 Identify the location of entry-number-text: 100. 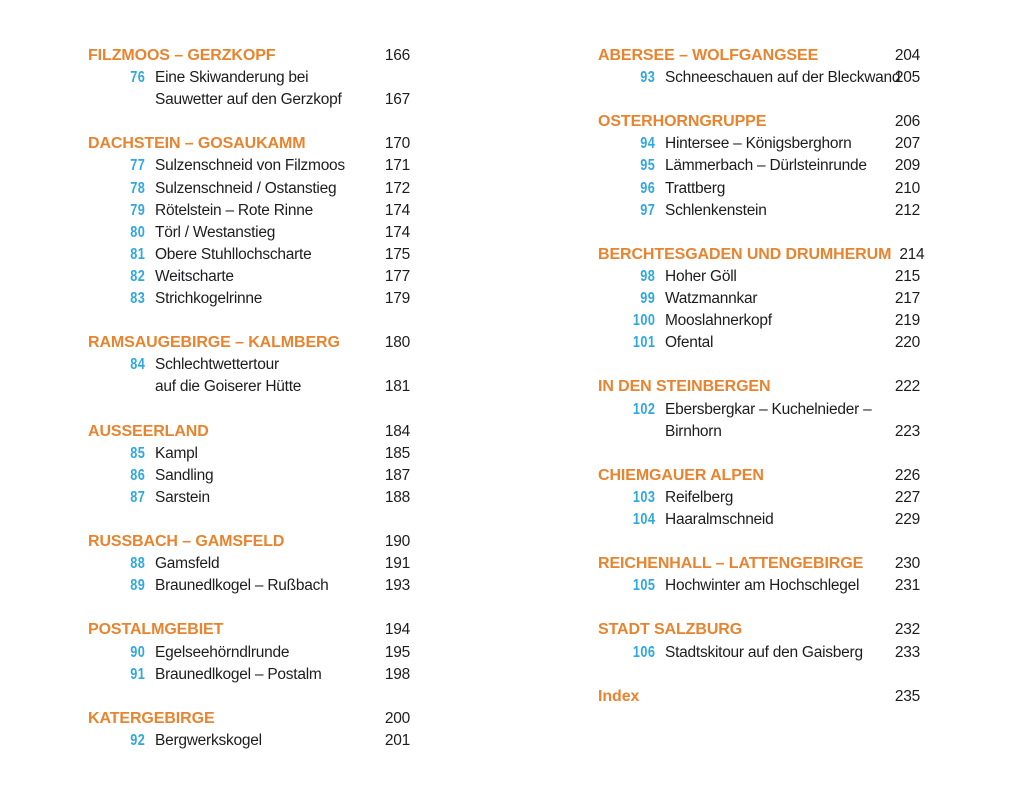
(643, 321).